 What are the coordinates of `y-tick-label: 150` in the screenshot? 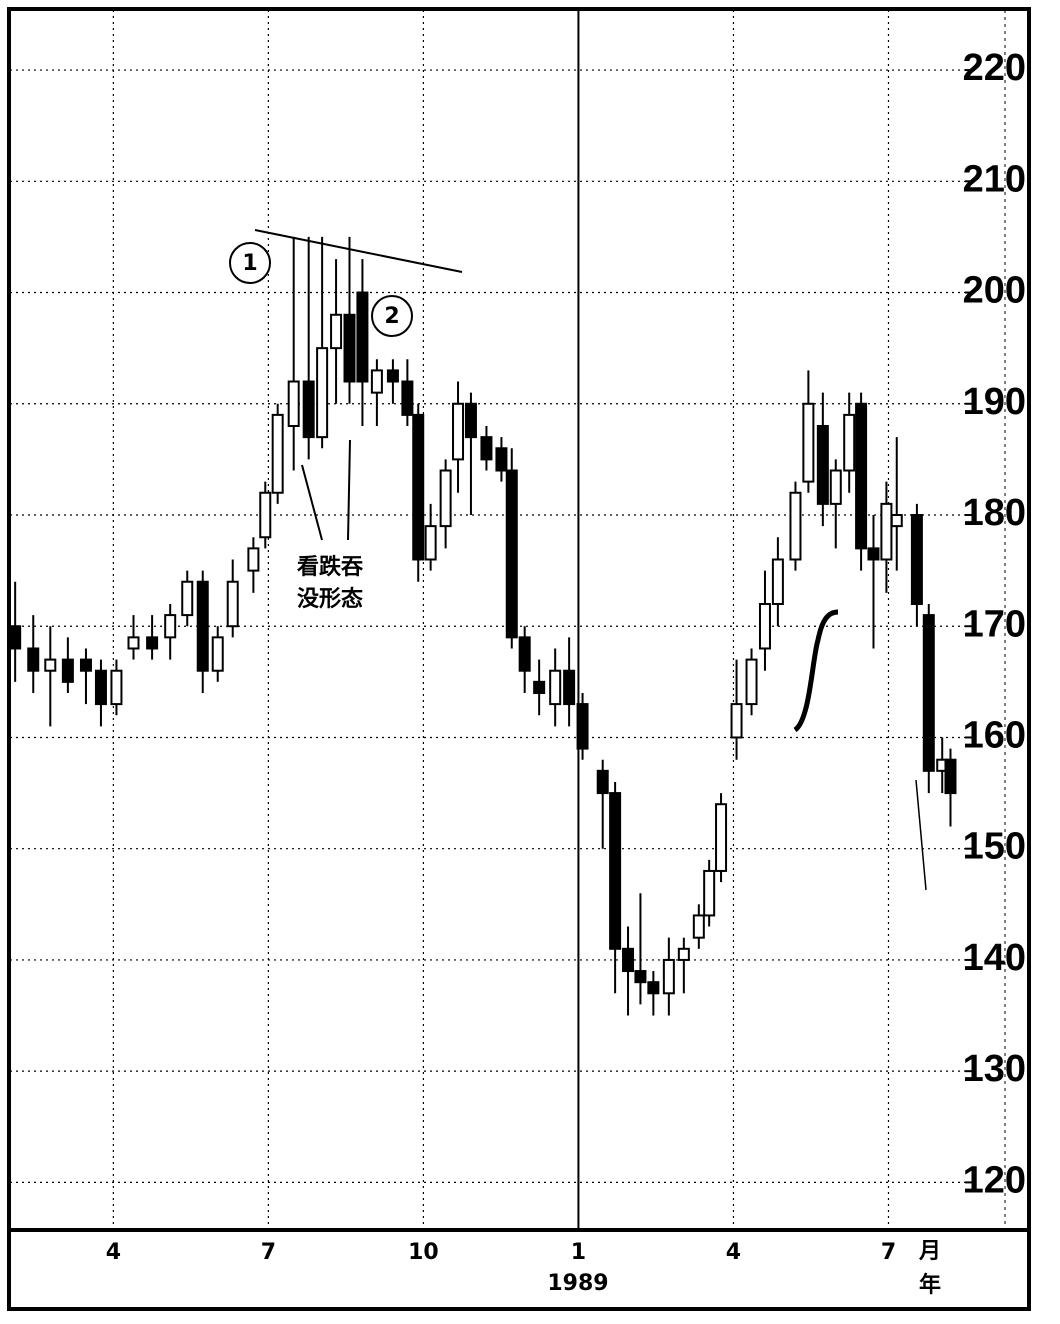 It's located at (994, 847).